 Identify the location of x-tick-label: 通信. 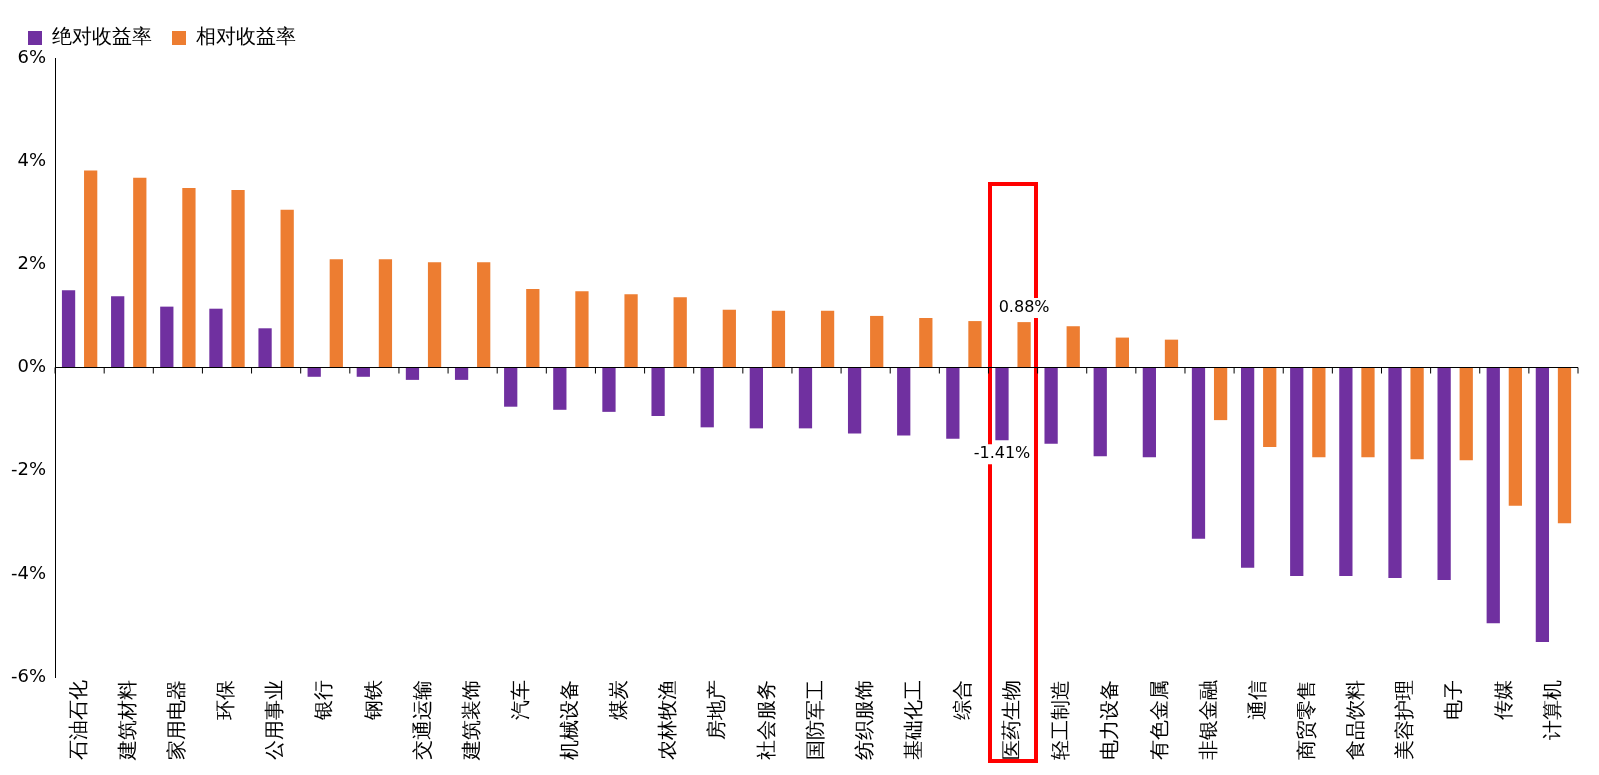
(1256, 700).